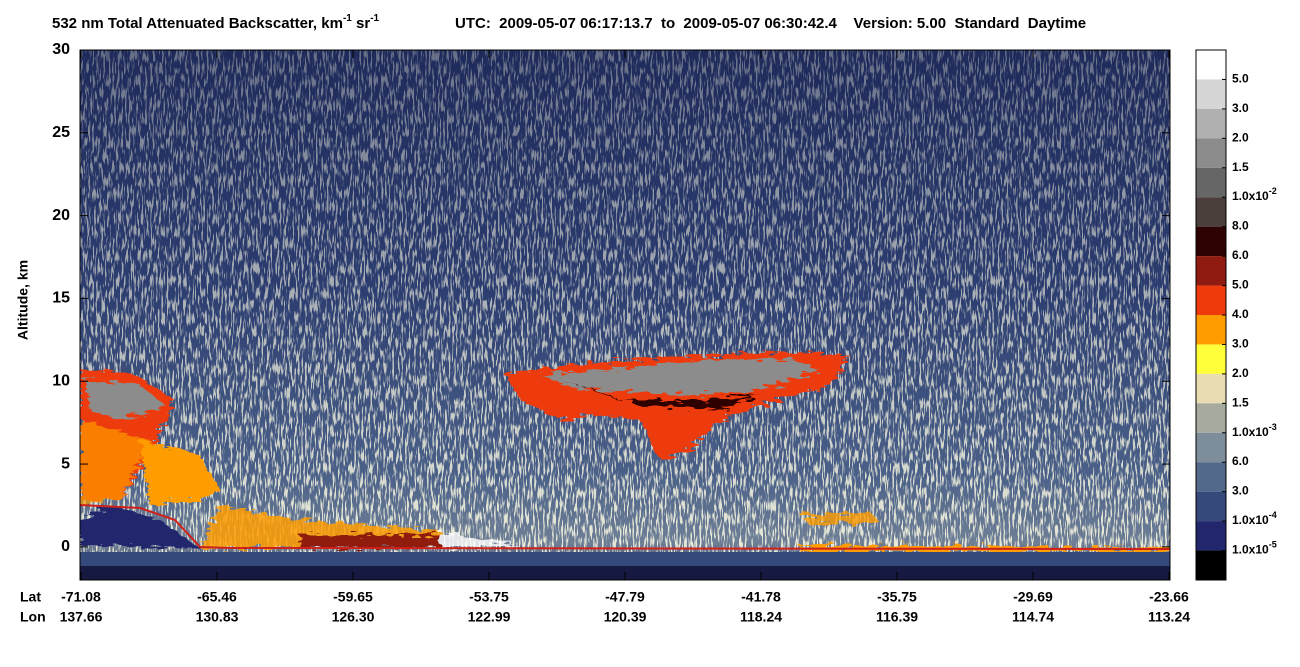  What do you see at coordinates (81, 597) in the screenshot?
I see `lat-label: -71.08` at bounding box center [81, 597].